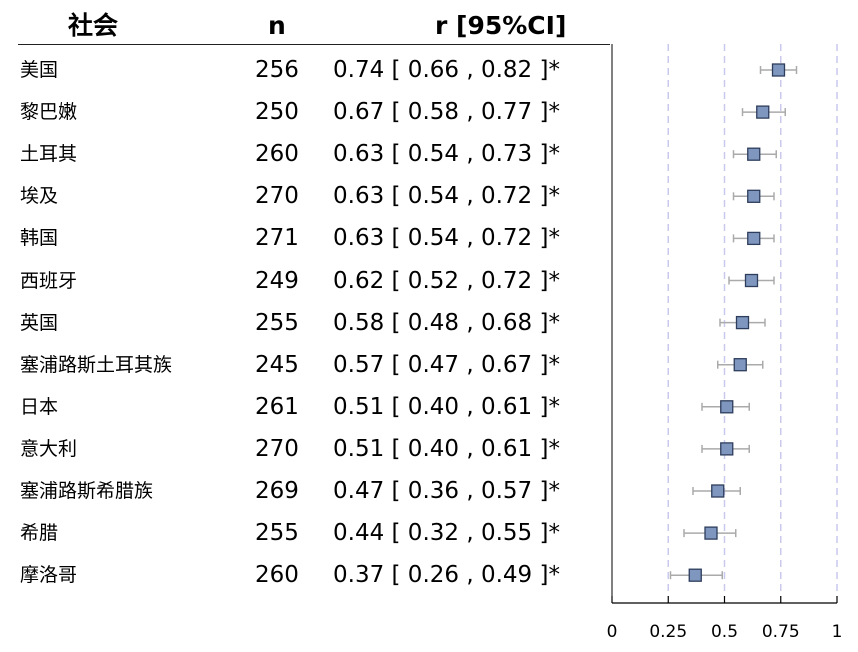 The image size is (858, 652). I want to click on table-row: 希腊 255 0.44 [ 0.32 , 0.55 ]*, so click(305, 533).